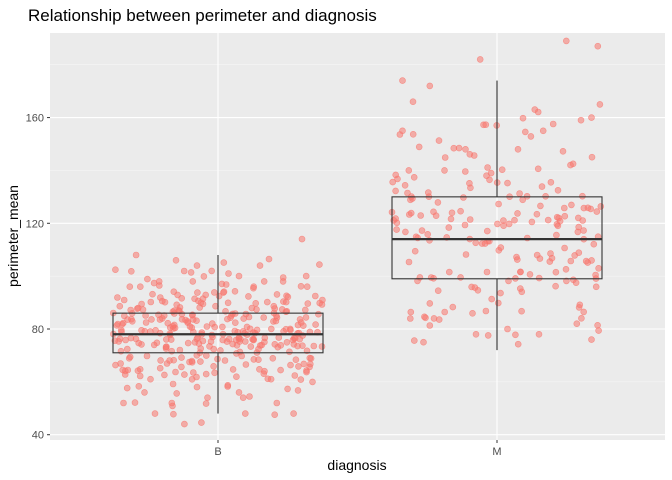 The image size is (672, 480). What do you see at coordinates (356, 465) in the screenshot?
I see `x-axis-title: diagnosis` at bounding box center [356, 465].